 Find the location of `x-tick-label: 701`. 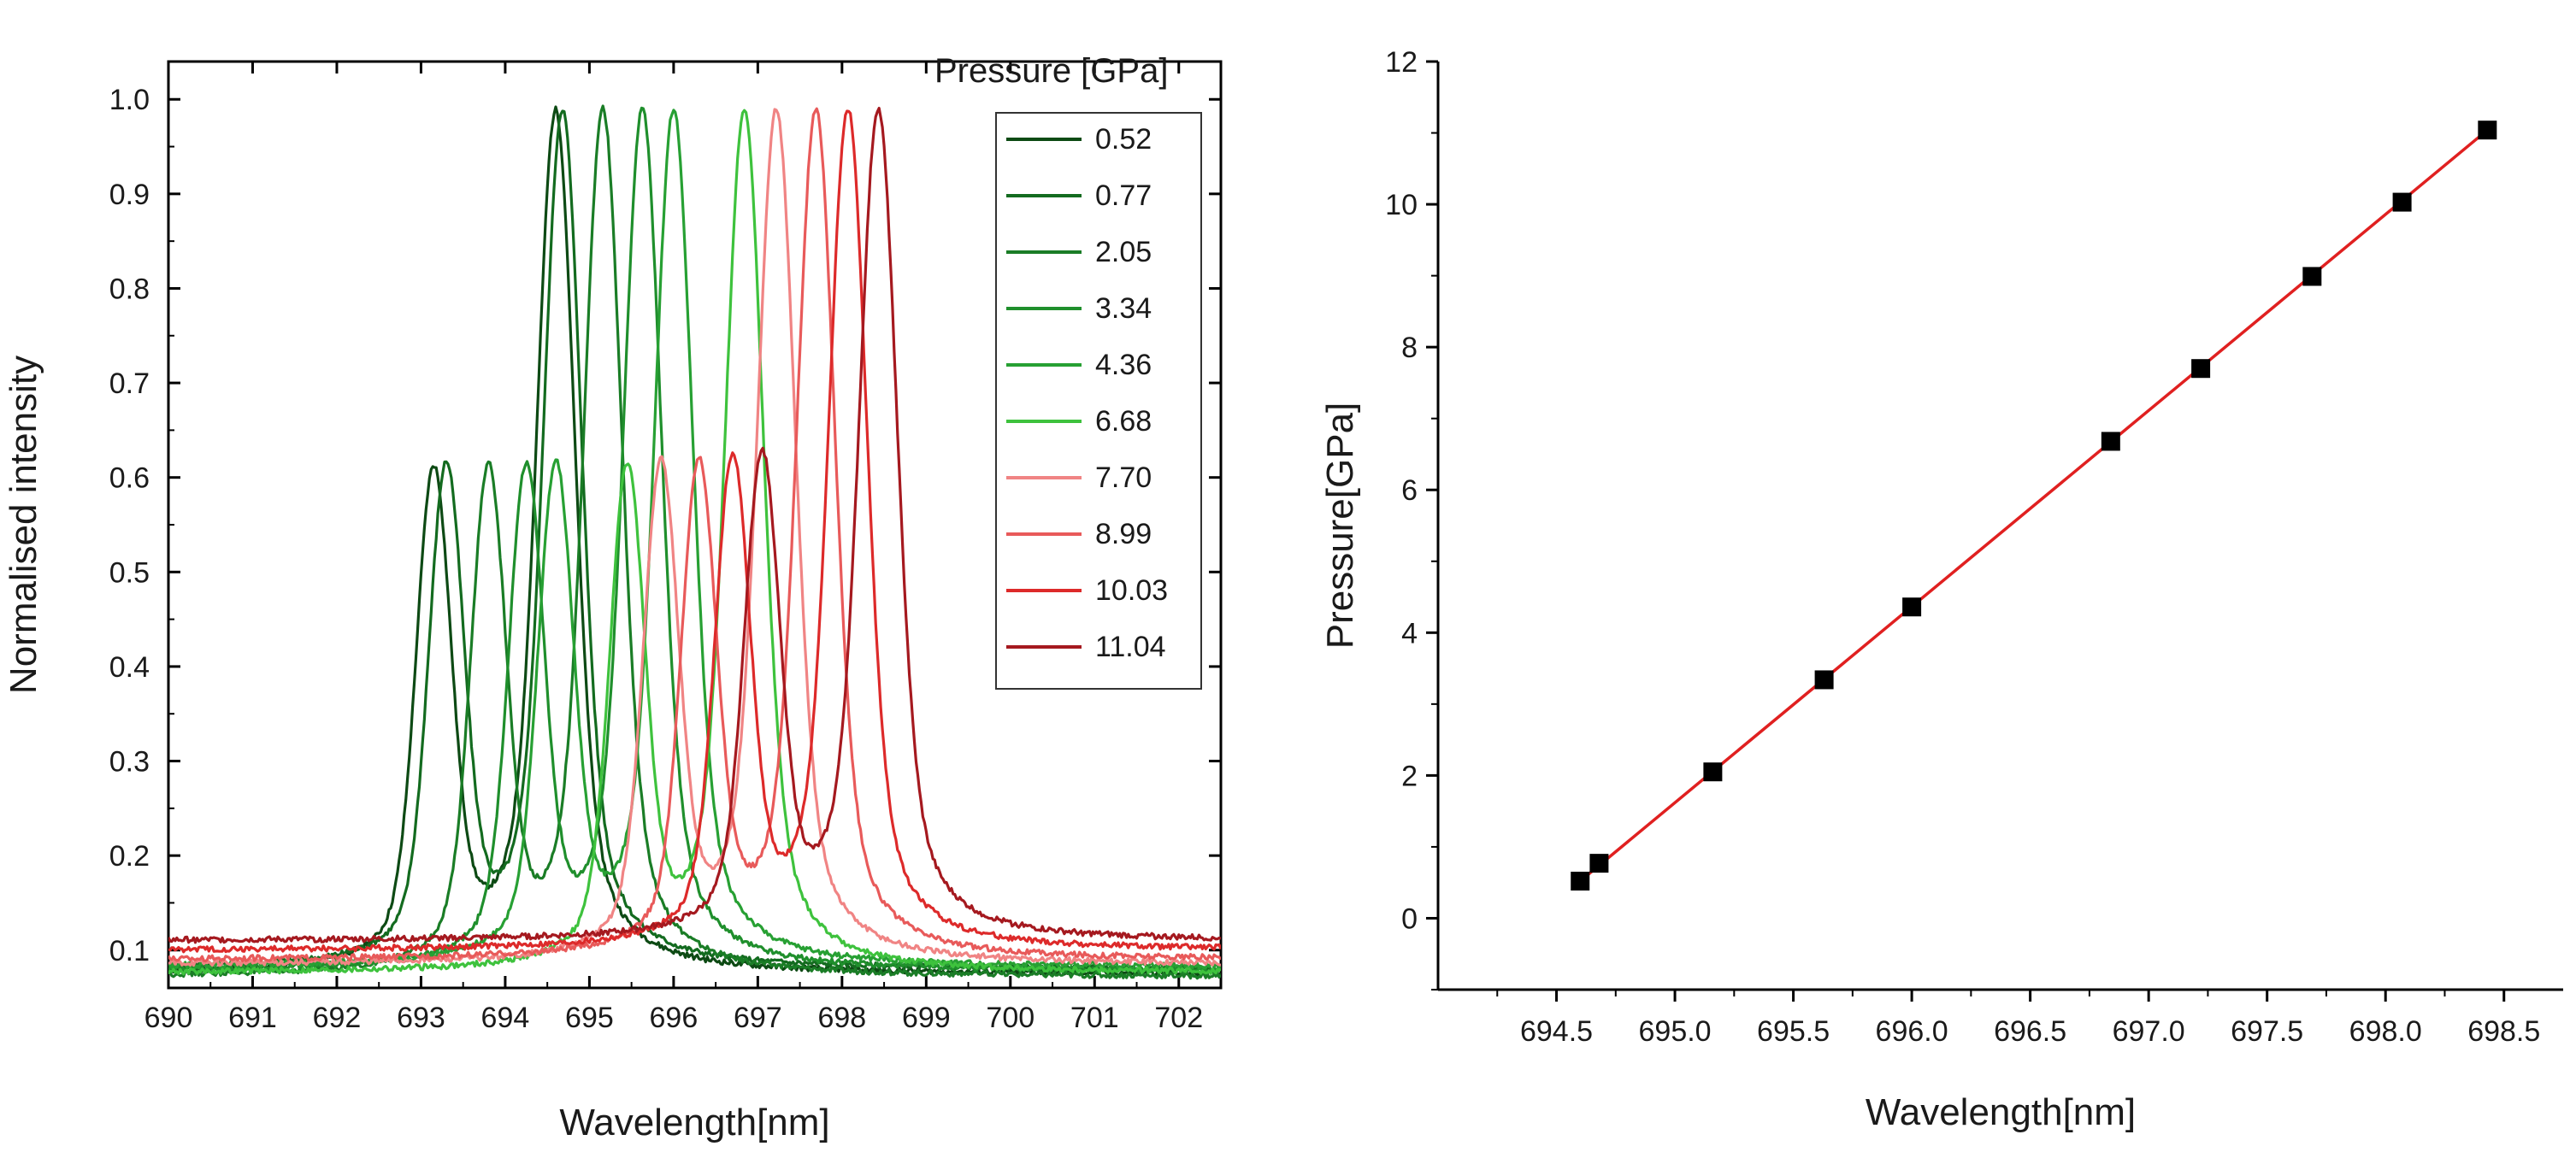

x-tick-label: 701 is located at coordinates (1094, 1018).